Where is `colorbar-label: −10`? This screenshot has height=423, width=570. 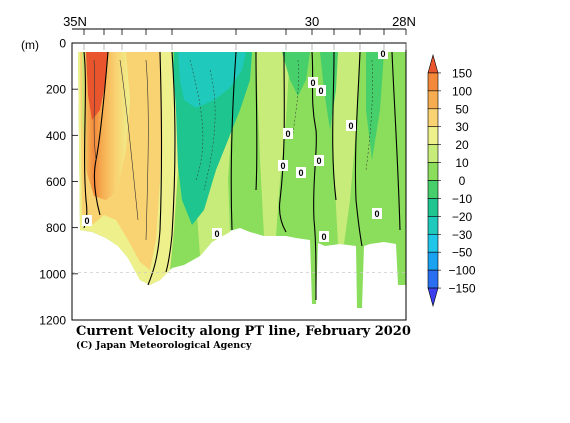
colorbar-label: −10 is located at coordinates (462, 199).